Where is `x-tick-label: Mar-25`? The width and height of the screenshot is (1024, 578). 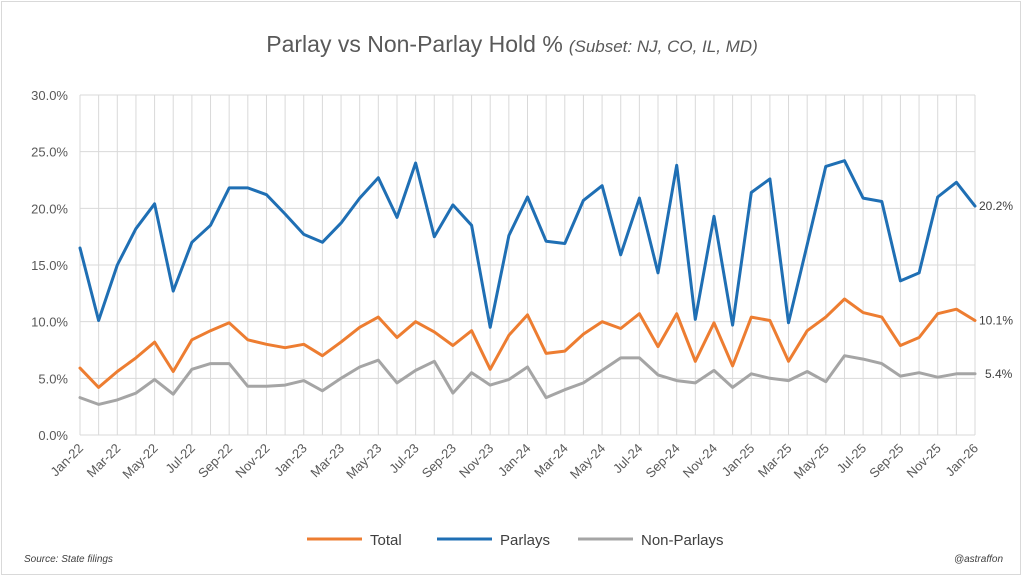
x-tick-label: Mar-25 is located at coordinates (775, 461).